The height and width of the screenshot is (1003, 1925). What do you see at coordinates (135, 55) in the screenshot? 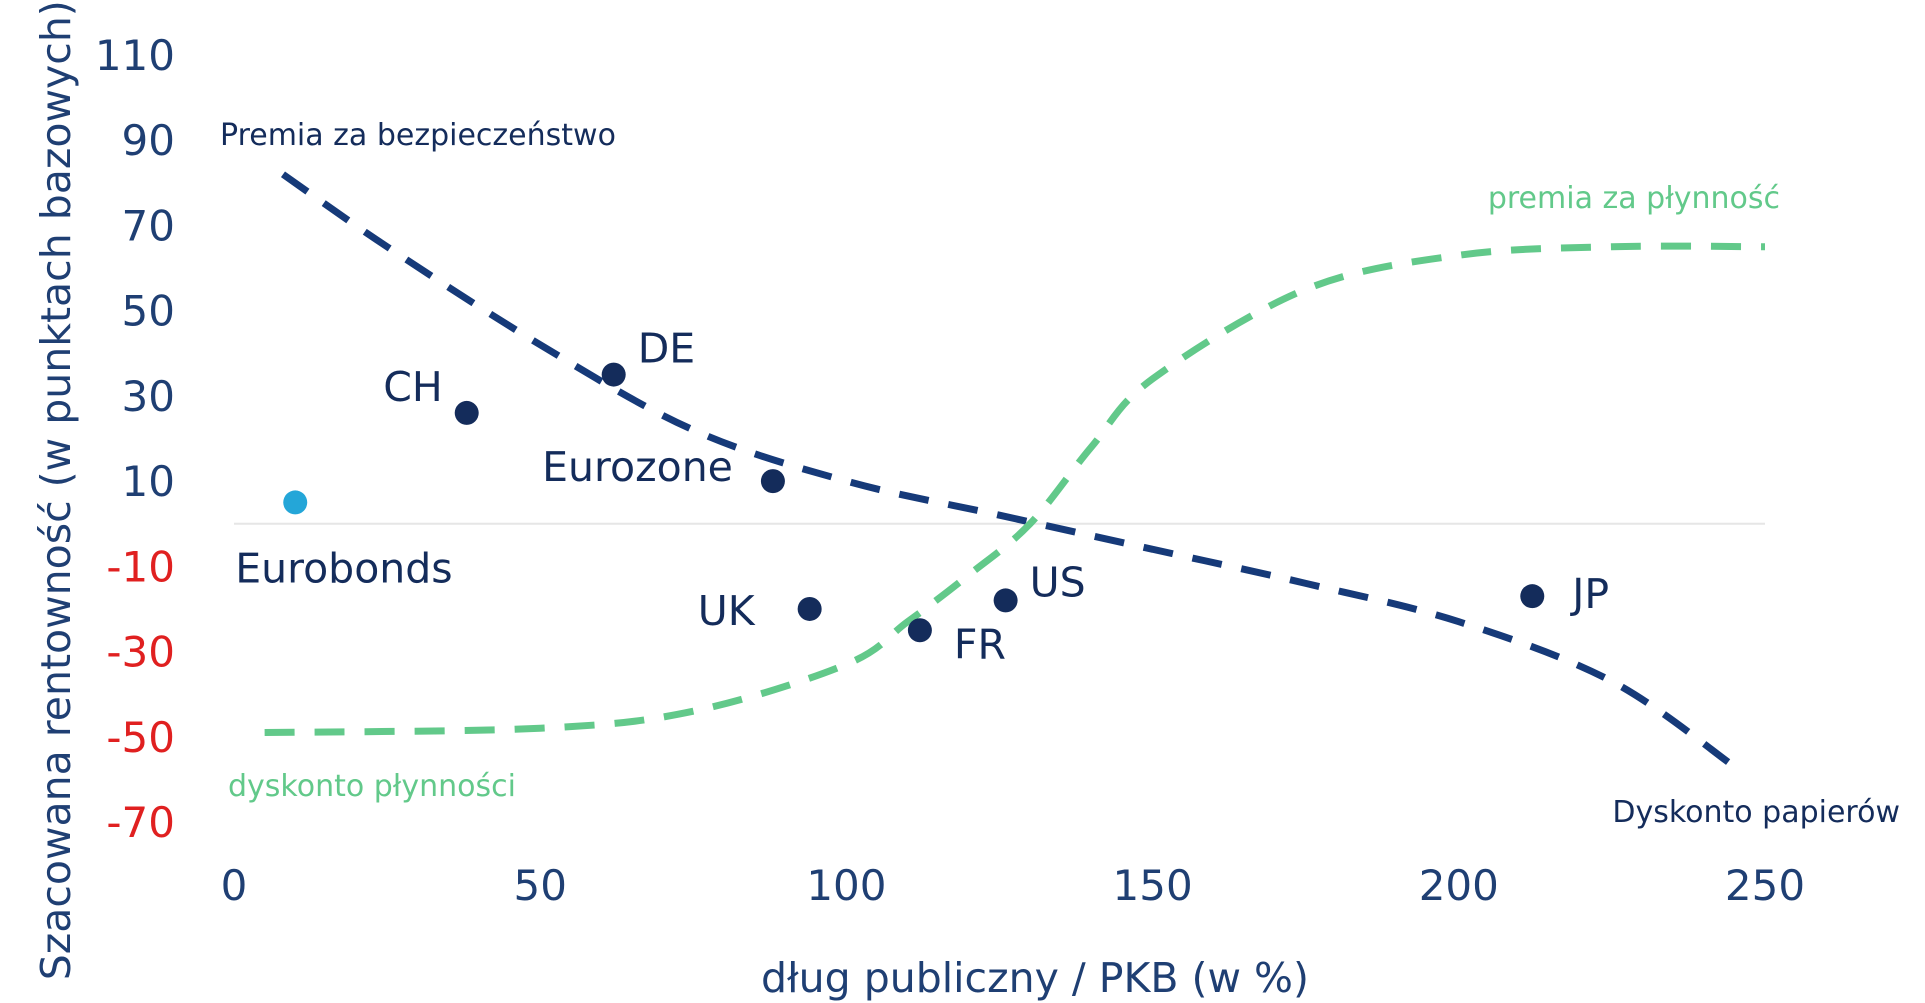
I see `y-tick-label: 110` at bounding box center [135, 55].